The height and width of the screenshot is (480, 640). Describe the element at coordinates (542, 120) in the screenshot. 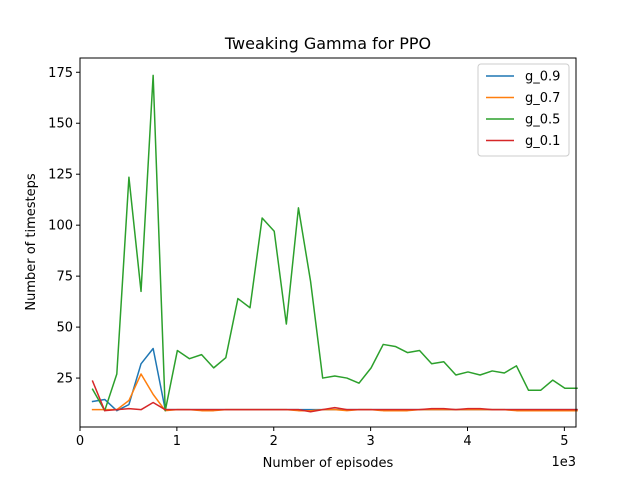

I see `legend-label-g-0-5: g_0.5` at that location.